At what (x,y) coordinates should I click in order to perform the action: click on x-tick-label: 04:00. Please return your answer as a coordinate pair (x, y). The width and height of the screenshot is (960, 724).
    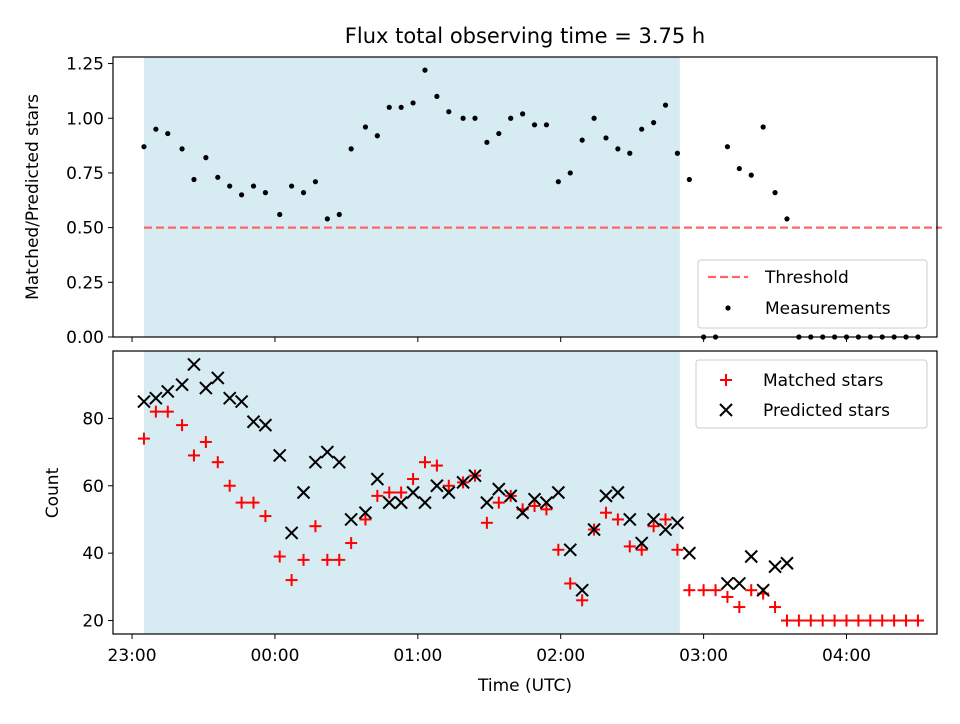
    Looking at the image, I should click on (846, 656).